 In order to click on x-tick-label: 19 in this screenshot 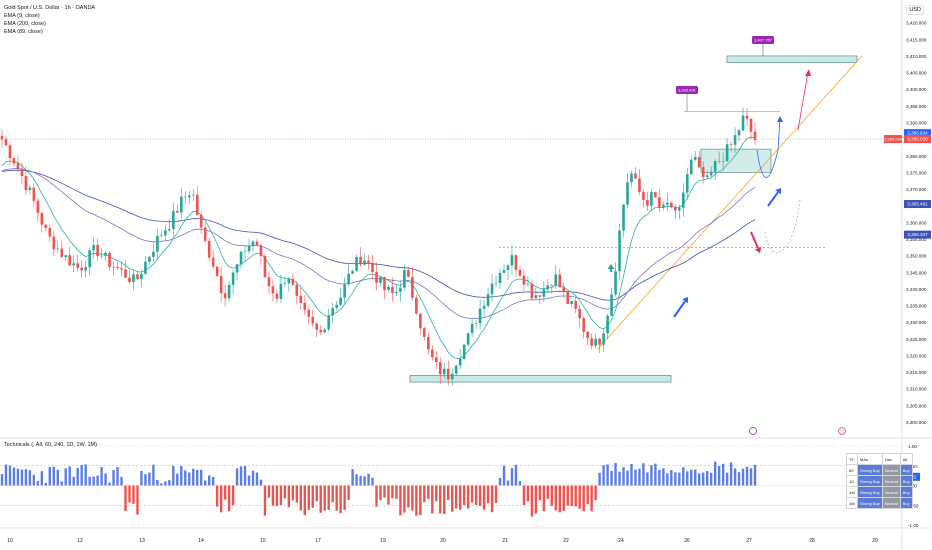, I will do `click(383, 541)`.